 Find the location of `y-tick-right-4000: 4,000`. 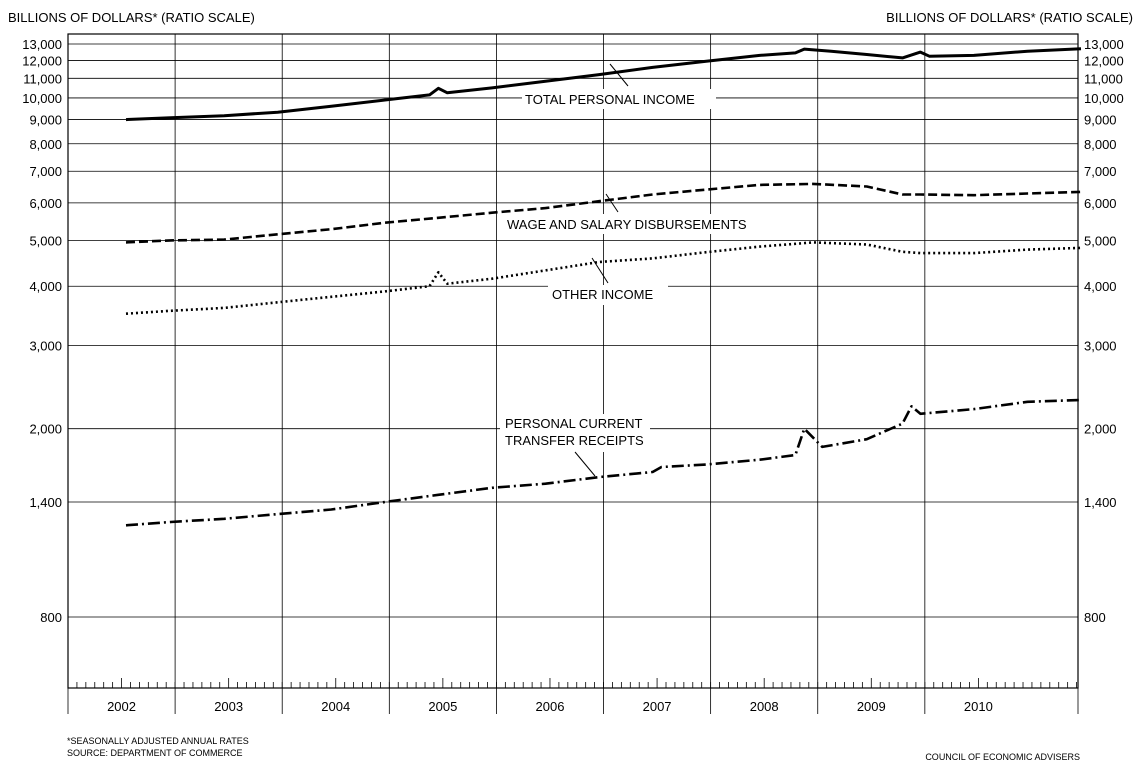

y-tick-right-4000: 4,000 is located at coordinates (1100, 286).